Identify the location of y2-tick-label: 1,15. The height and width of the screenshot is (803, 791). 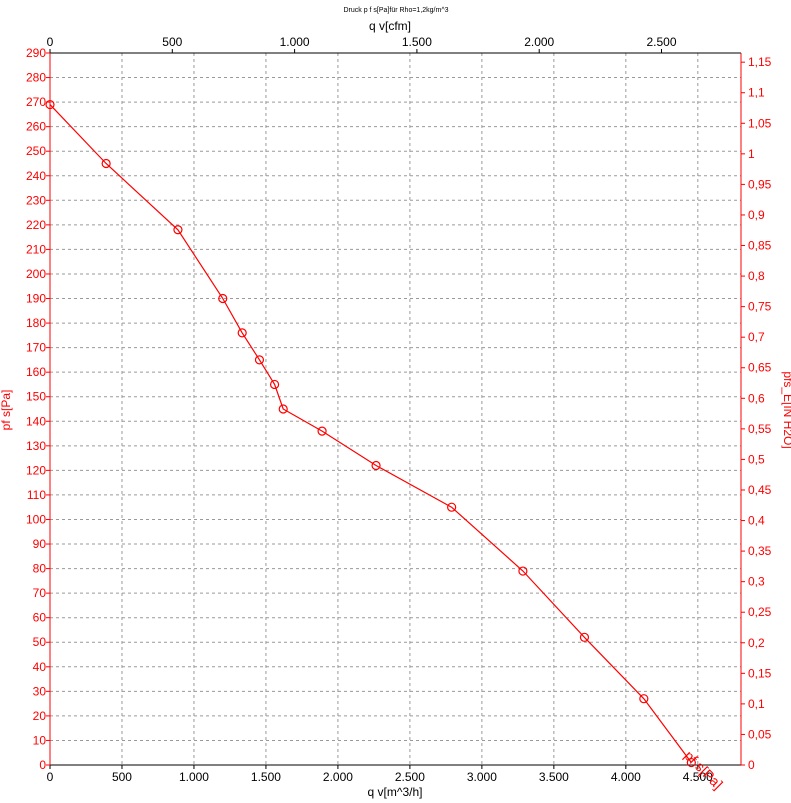
(760, 62).